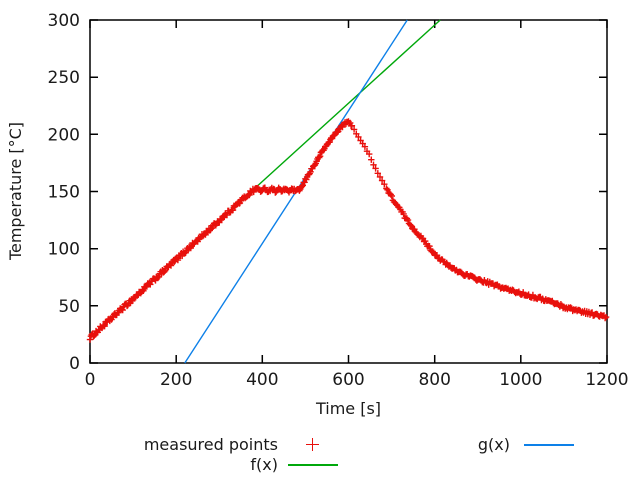 This screenshot has width=640, height=480. Describe the element at coordinates (210, 444) in the screenshot. I see `legend-label-measured-points: measured points` at that location.